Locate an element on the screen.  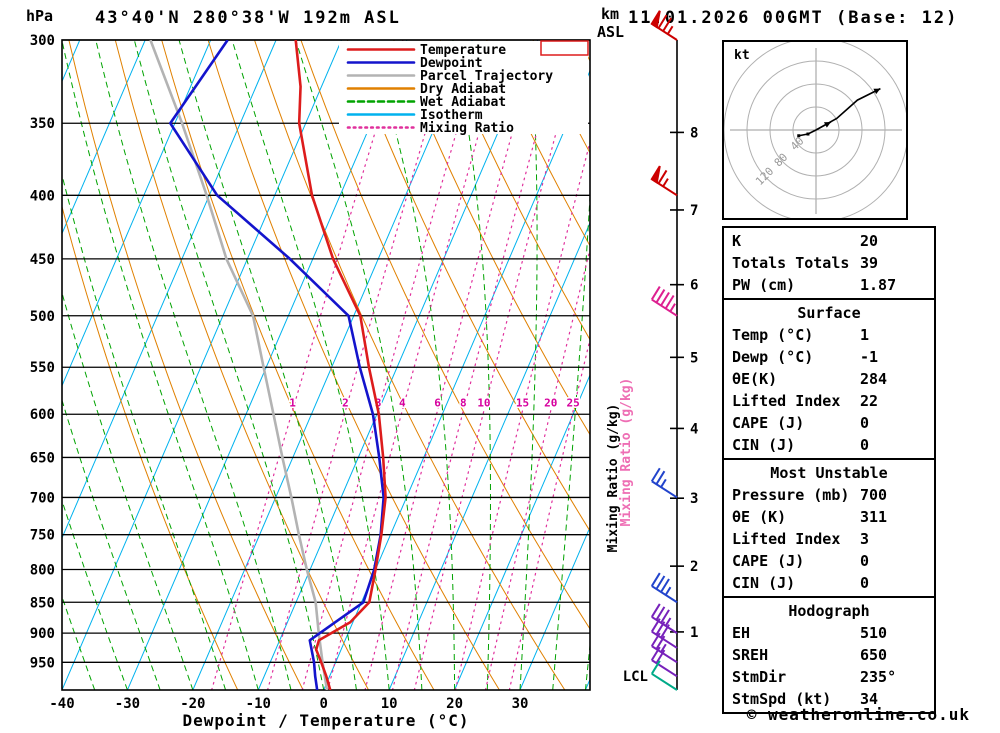
mixing-ratio-value-label: 8 is located at coordinates (463, 403).